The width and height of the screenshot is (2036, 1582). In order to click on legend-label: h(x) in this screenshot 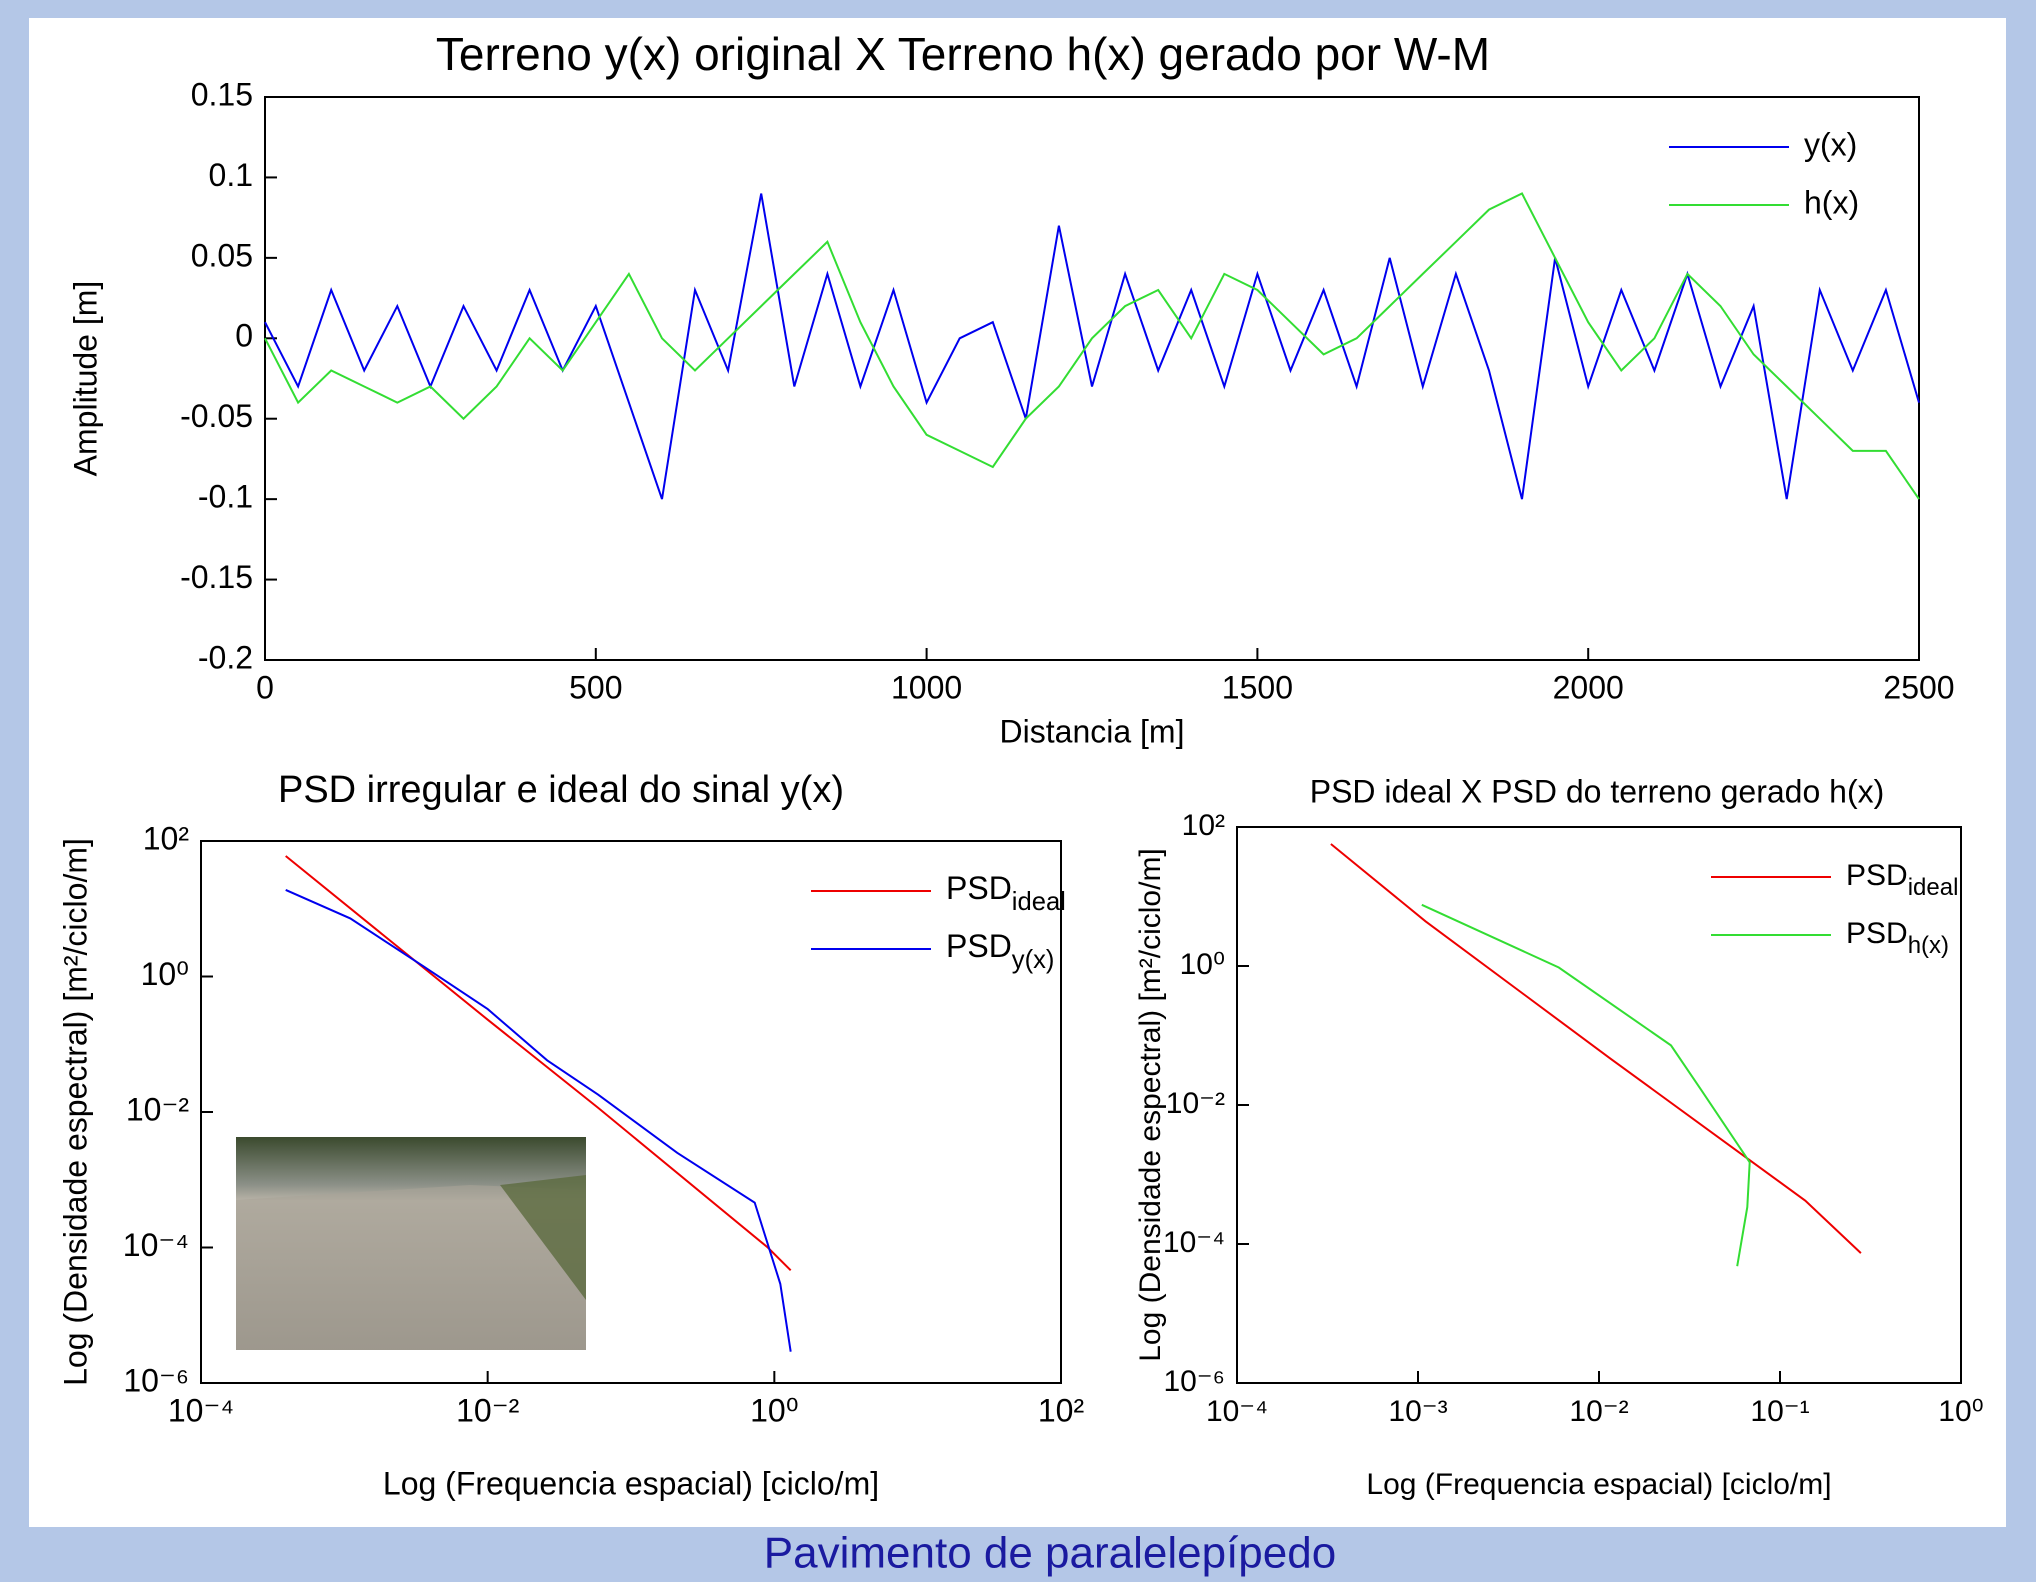, I will do `click(1831, 202)`.